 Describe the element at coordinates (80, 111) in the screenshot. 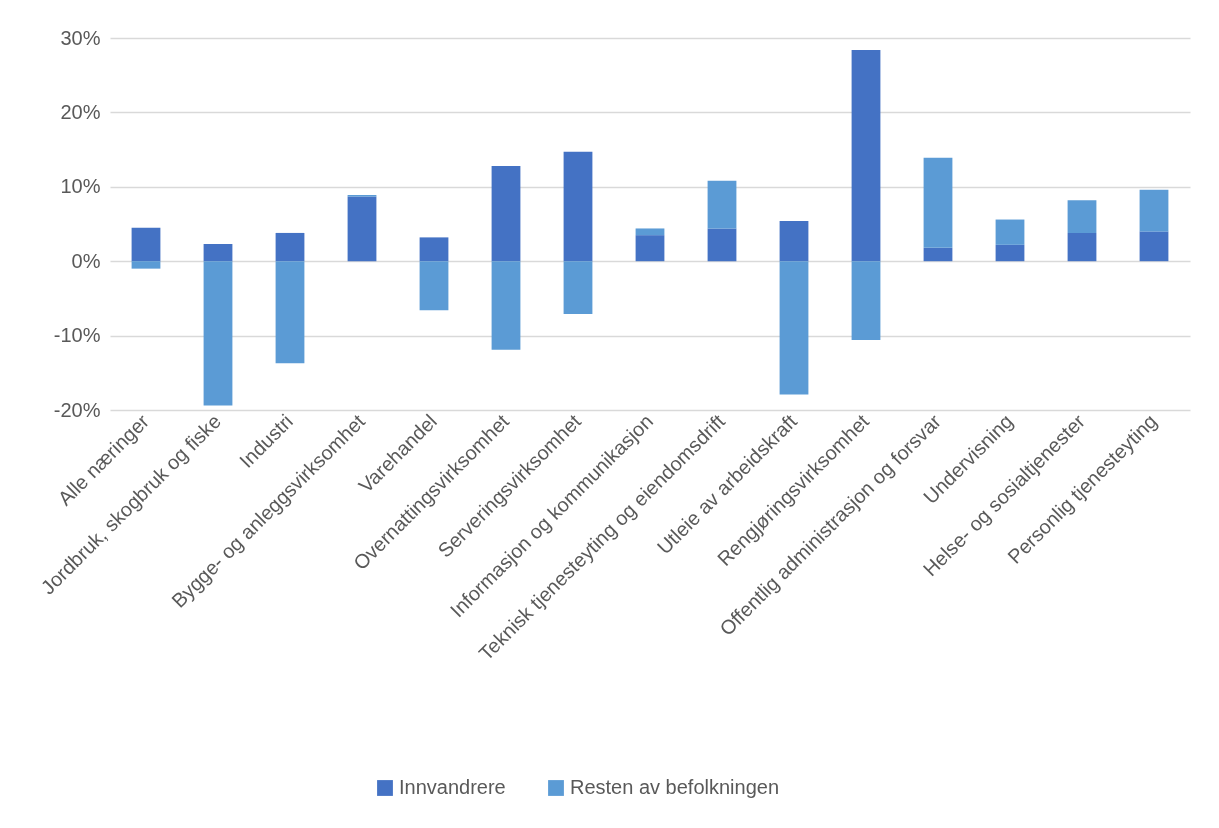

I see `y-tick-label: 20%` at that location.